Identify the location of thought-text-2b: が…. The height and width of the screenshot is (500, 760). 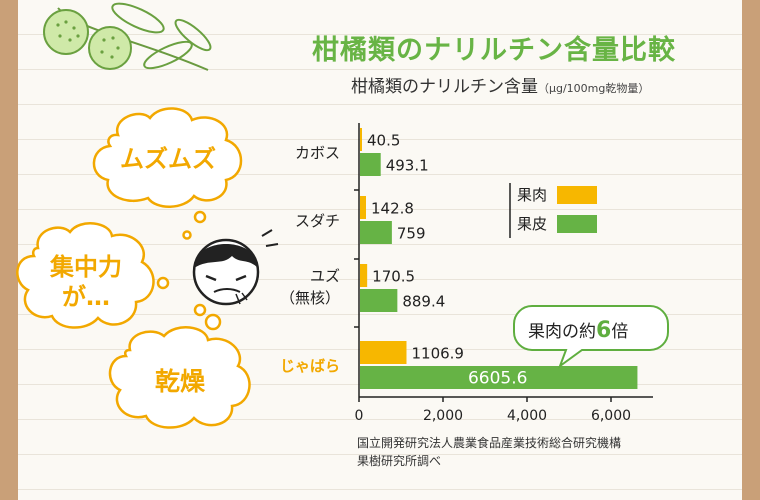
(86, 297).